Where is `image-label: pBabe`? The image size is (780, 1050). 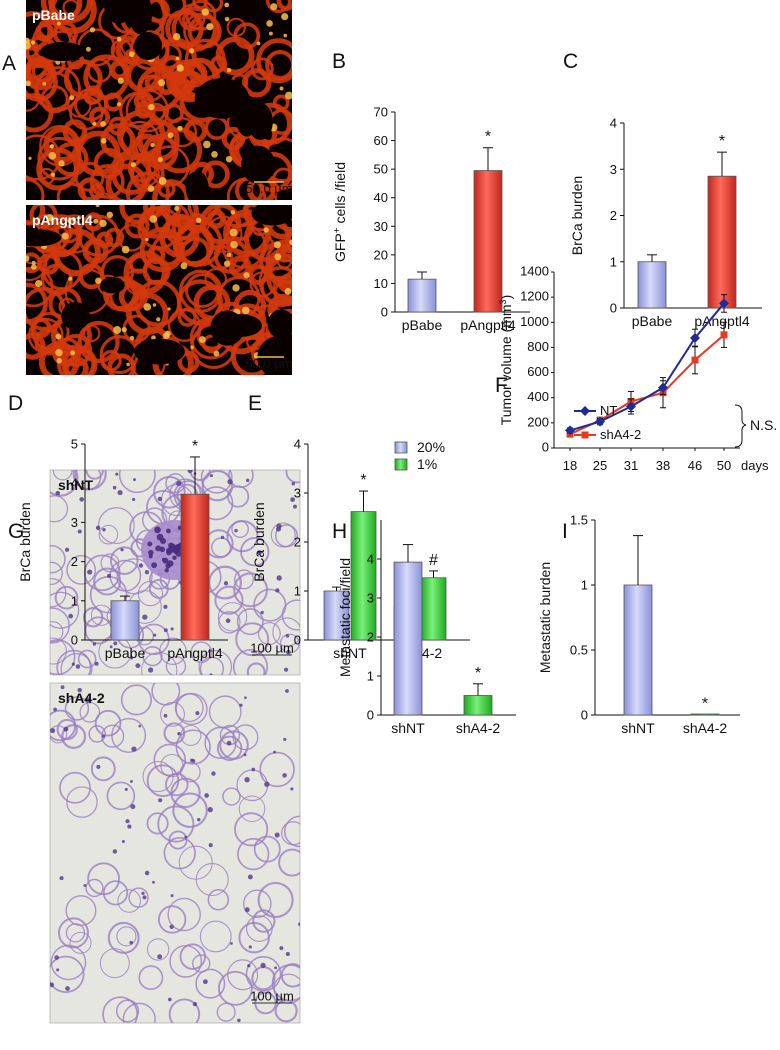
image-label: pBabe is located at coordinates (53, 15).